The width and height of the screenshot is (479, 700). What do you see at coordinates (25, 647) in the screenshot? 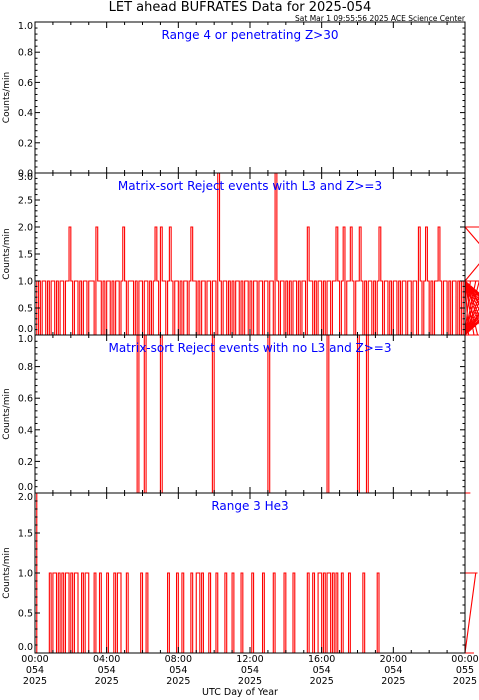
I see `y-tick-label-4-0: 0.0` at bounding box center [25, 647].